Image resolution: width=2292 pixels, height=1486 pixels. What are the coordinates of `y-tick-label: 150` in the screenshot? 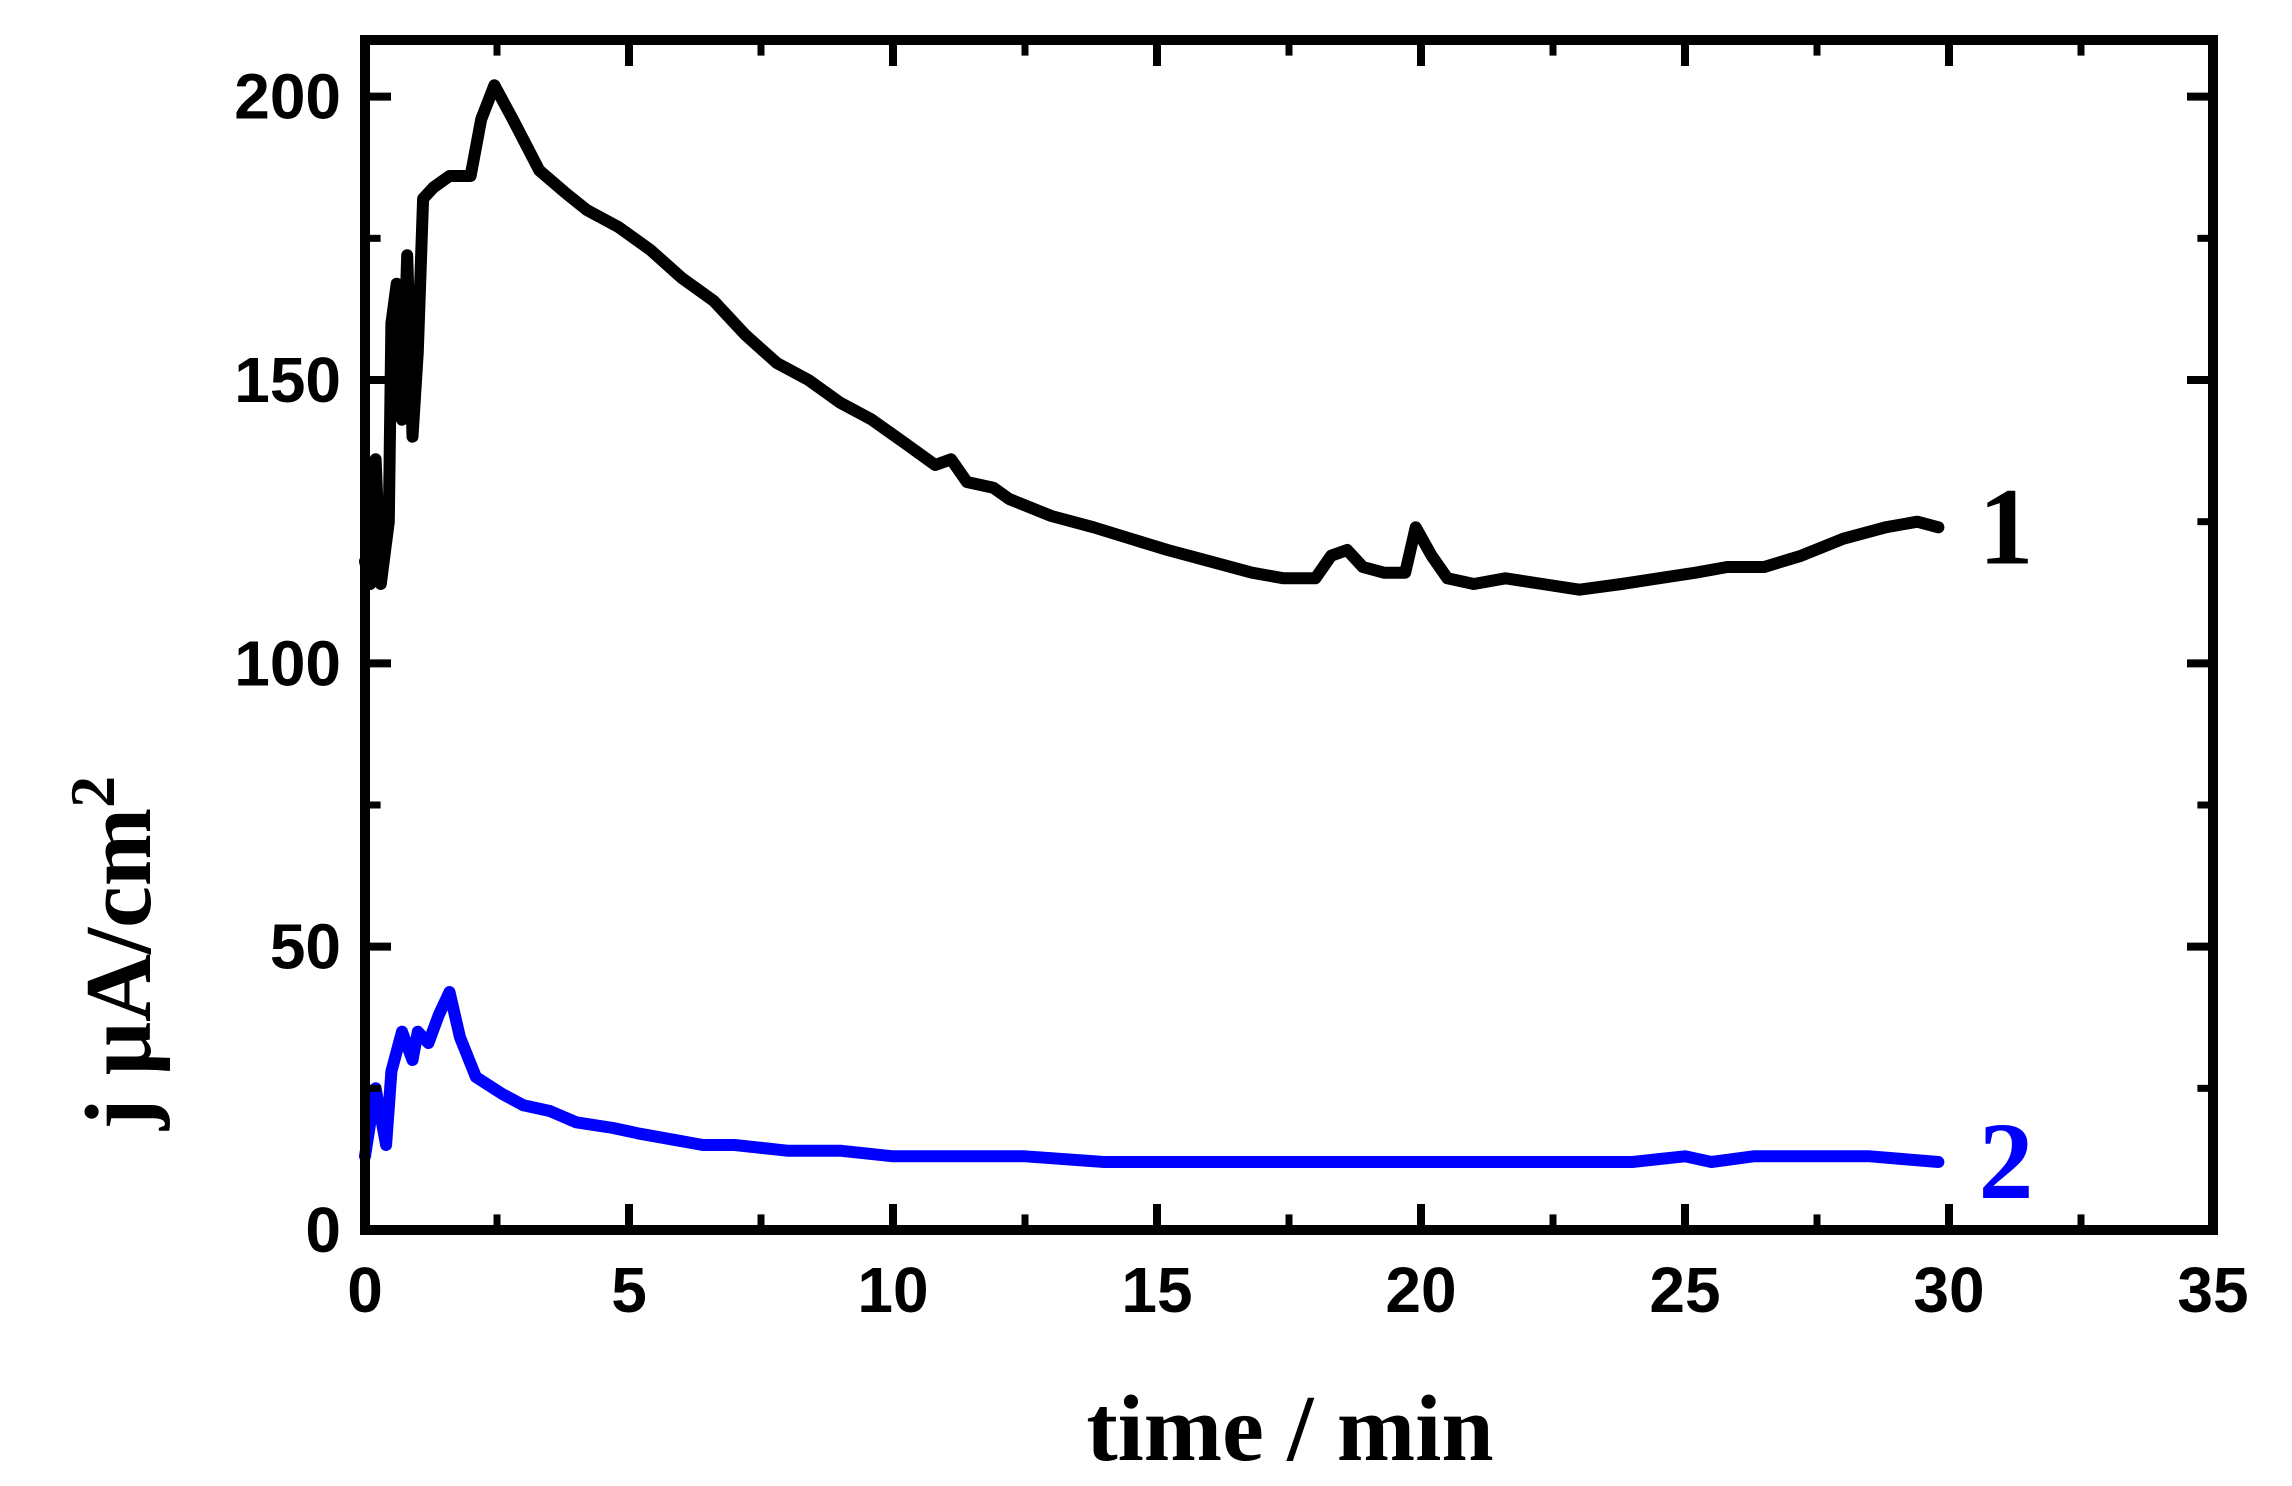 It's located at (287, 380).